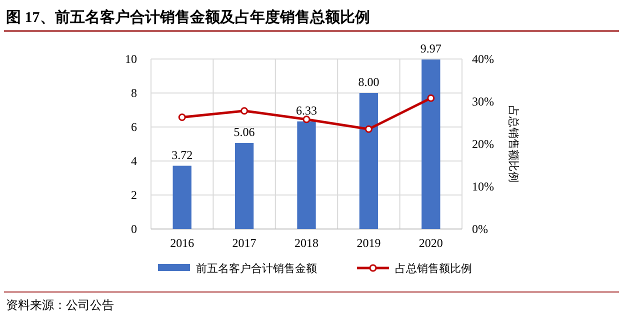  What do you see at coordinates (134, 93) in the screenshot?
I see `y-tick-label: 8` at bounding box center [134, 93].